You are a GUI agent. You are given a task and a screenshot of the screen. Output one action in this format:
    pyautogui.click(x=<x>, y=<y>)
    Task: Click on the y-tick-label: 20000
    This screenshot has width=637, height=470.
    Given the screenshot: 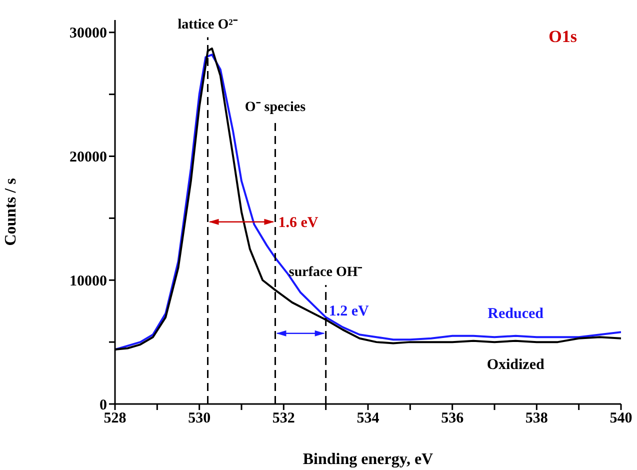 What is the action you would take?
    pyautogui.click(x=88, y=158)
    